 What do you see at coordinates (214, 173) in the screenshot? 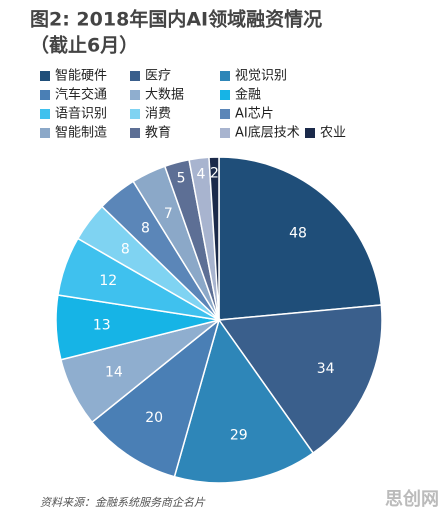
I see `slice-label: 2` at bounding box center [214, 173].